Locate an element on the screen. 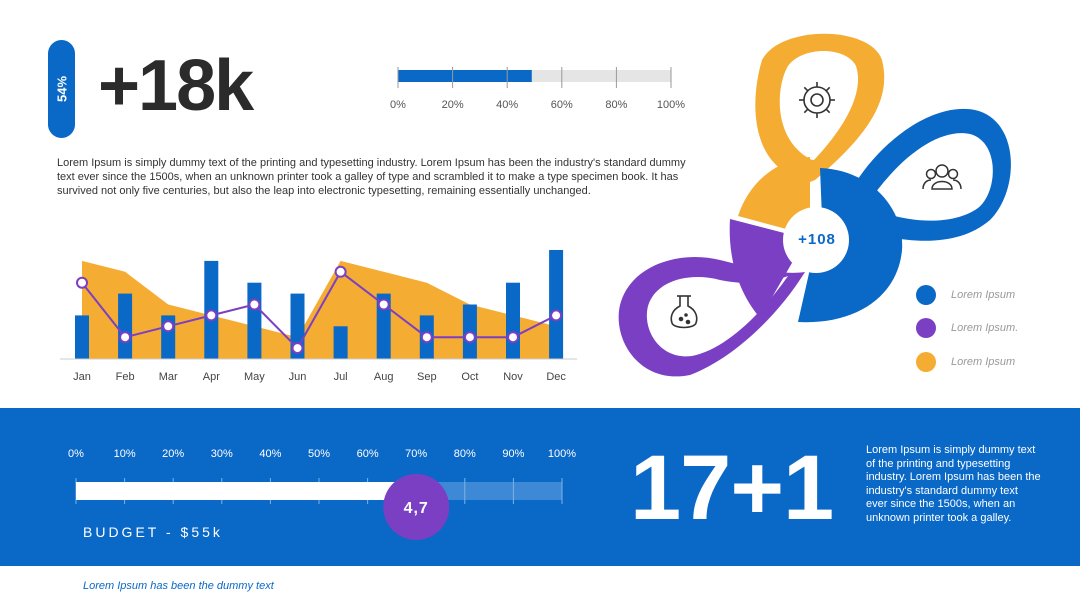  blue-segment is located at coordinates (850, 245).